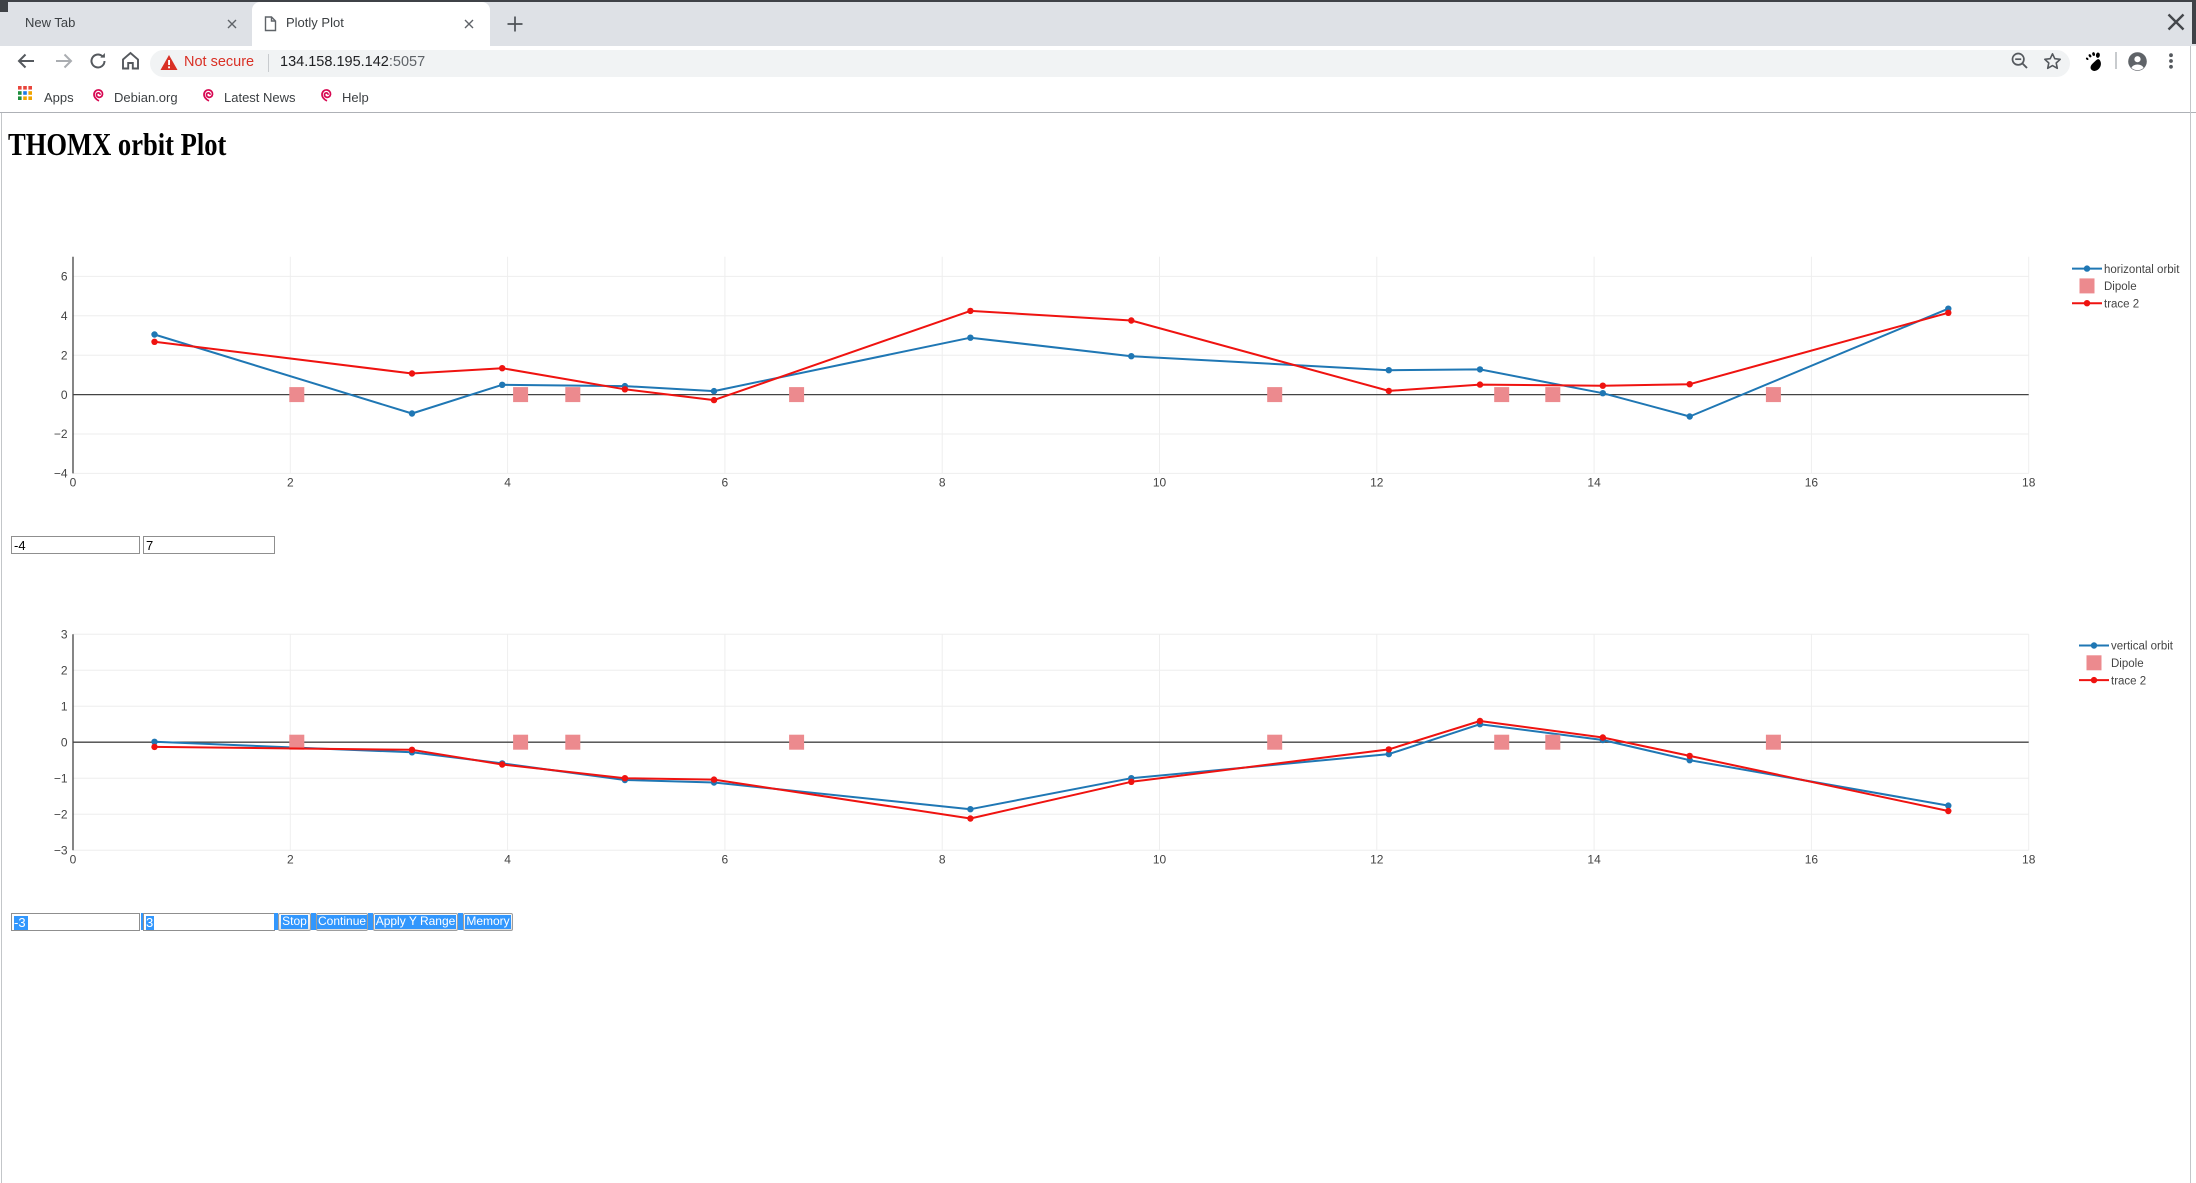 The image size is (2196, 1183). Describe the element at coordinates (61, 850) in the screenshot. I see `svg-text: −3` at that location.